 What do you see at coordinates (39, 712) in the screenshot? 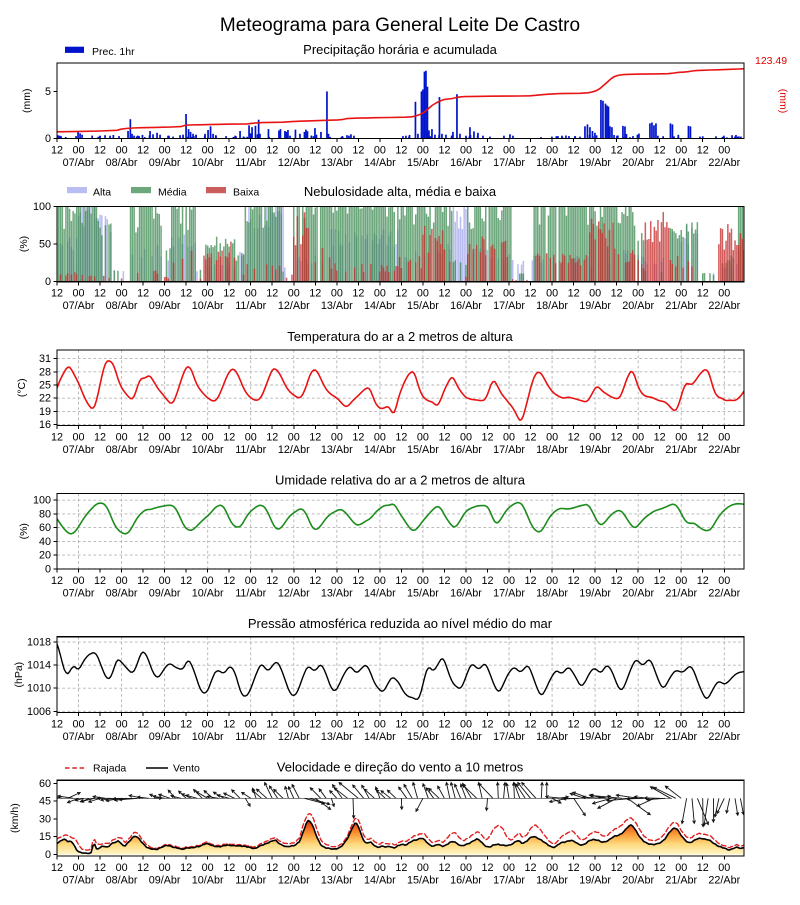
I see `svg-text: 1006` at bounding box center [39, 712].